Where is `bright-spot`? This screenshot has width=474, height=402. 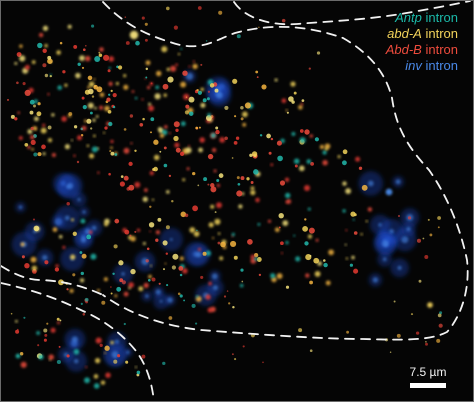
bright-spot is located at coordinates (41, 357).